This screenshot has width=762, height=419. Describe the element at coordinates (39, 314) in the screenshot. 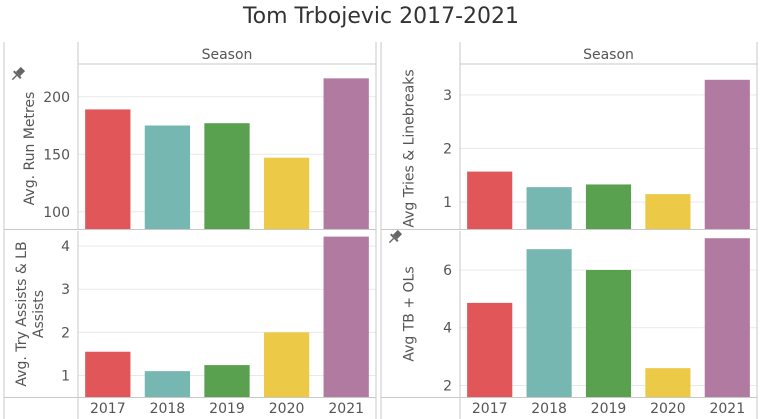

I see `y-axis-label-line: Assists` at that location.